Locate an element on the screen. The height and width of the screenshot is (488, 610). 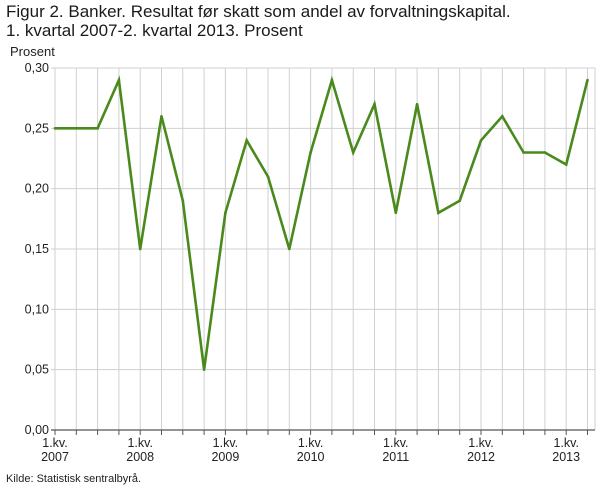
y-tick-label: 0,10 is located at coordinates (37, 309).